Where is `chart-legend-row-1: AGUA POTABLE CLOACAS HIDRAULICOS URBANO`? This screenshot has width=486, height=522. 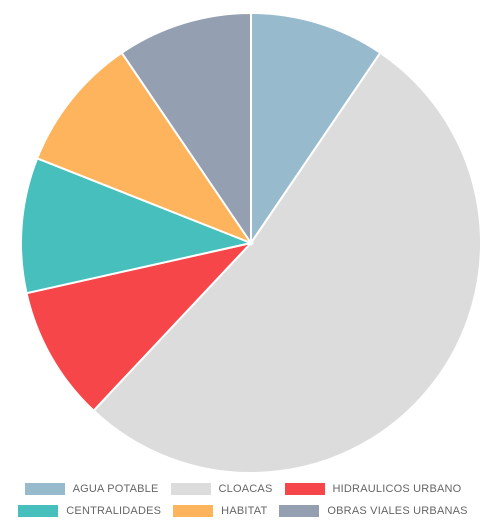
chart-legend-row-1: AGUA POTABLE CLOACAS HIDRAULICOS URBANO is located at coordinates (243, 489).